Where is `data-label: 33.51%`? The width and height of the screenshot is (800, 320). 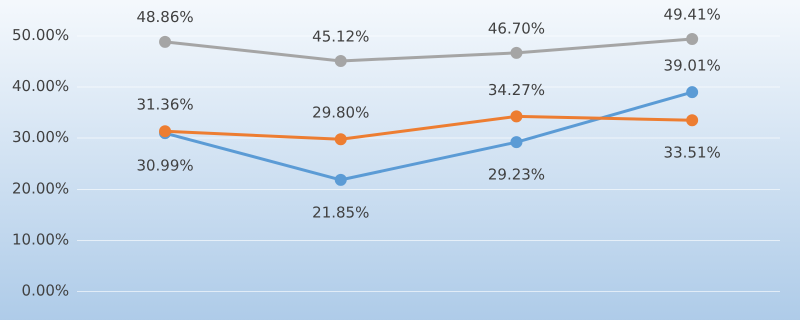
data-label: 33.51% is located at coordinates (692, 153).